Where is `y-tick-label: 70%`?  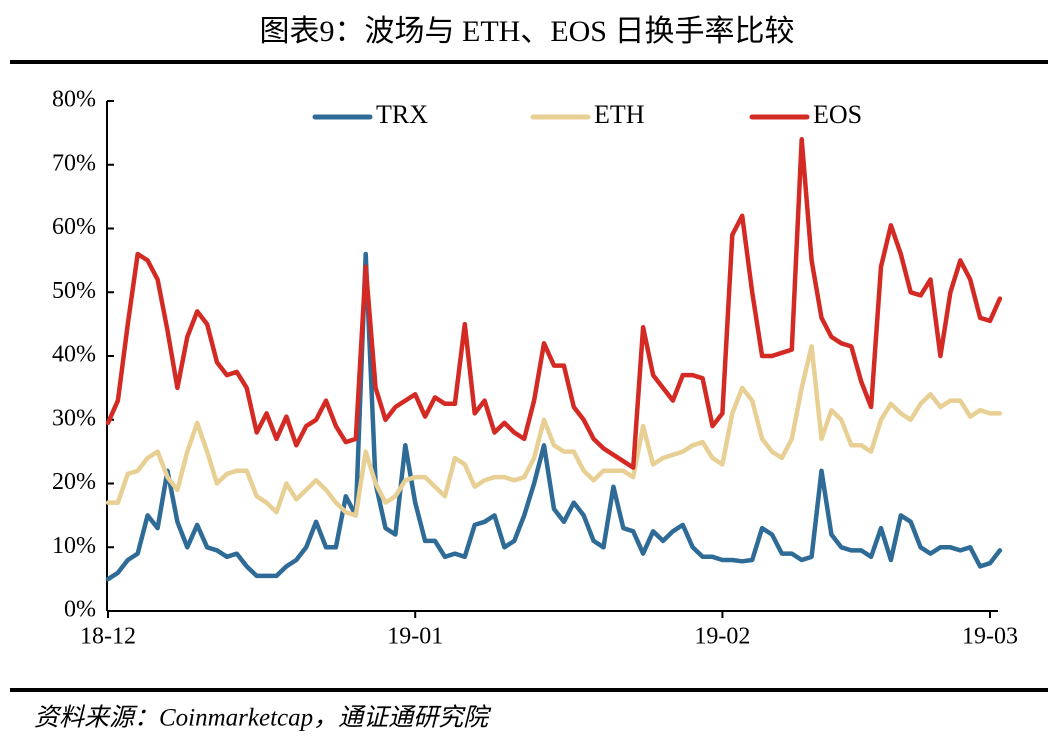 y-tick-label: 70% is located at coordinates (74, 163).